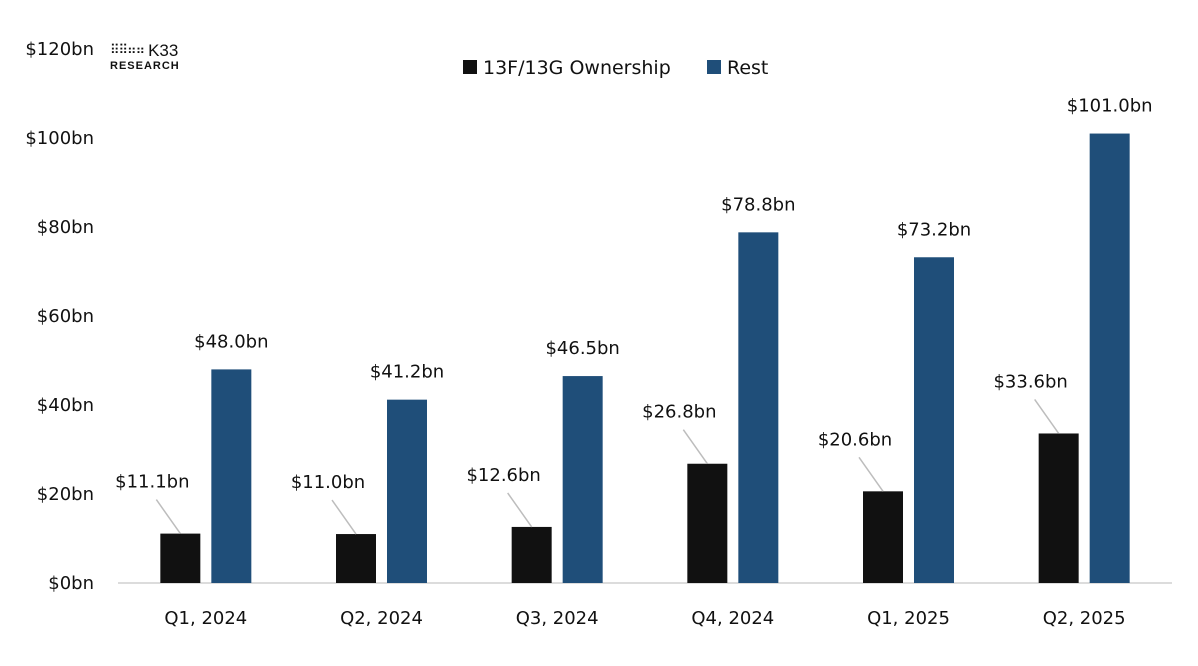 This screenshot has width=1198, height=666. I want to click on legend-label-rest: Rest, so click(747, 68).